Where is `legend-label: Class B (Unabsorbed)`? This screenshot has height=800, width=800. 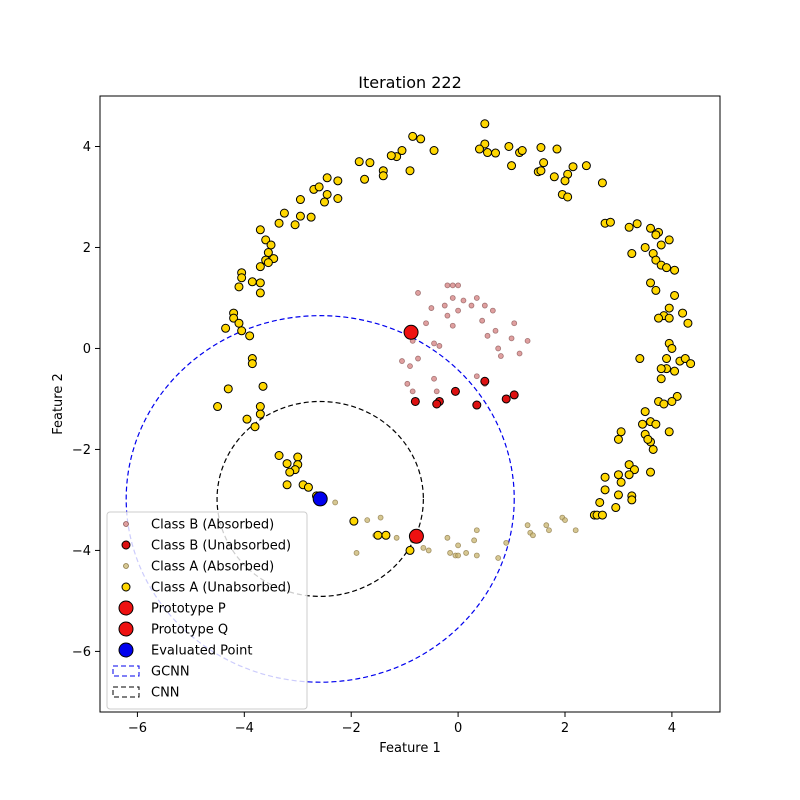
legend-label: Class B (Unabsorbed) is located at coordinates (221, 546).